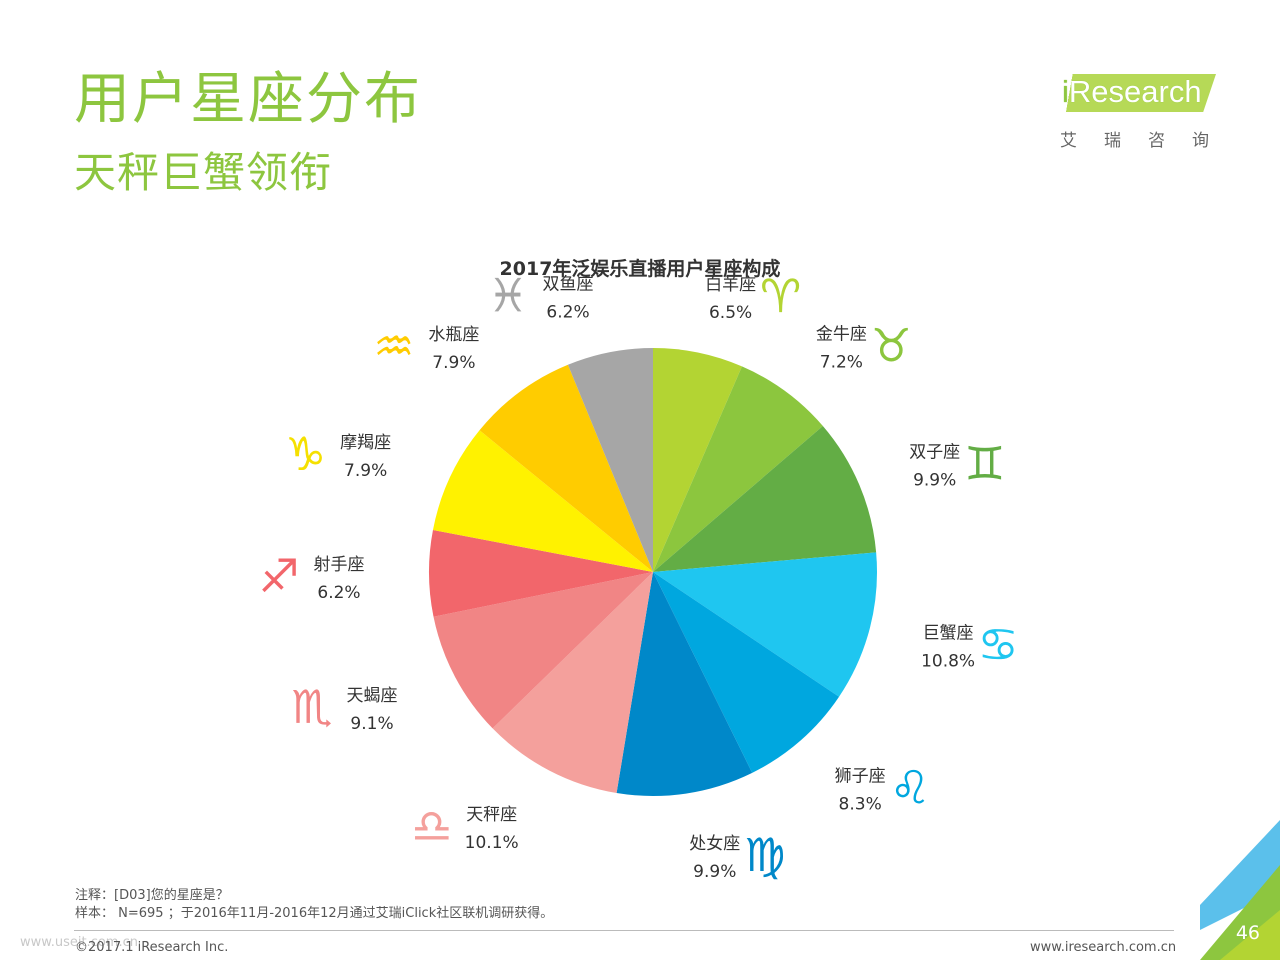 The height and width of the screenshot is (960, 1280). What do you see at coordinates (860, 777) in the screenshot?
I see `slice-label-5: 狮子座` at bounding box center [860, 777].